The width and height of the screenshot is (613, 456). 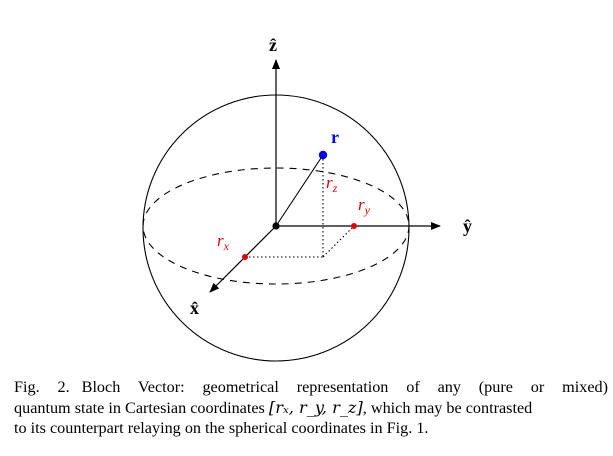 I want to click on rx-label: rx, so click(x=223, y=242).